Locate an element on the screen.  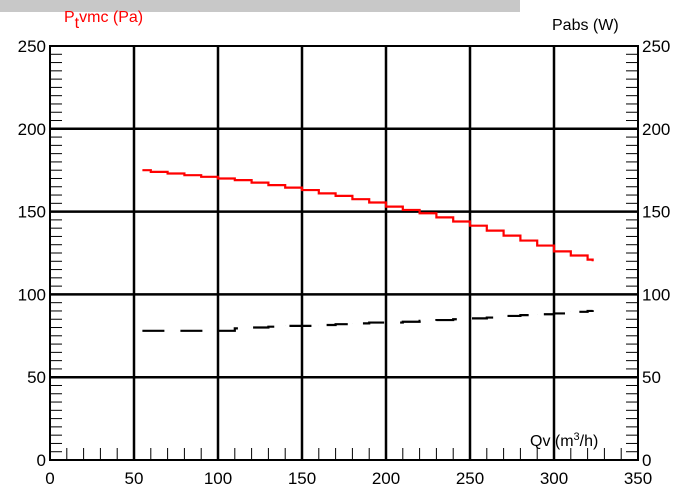
left-axis-title: Ptvmc (Pa) is located at coordinates (103, 20).